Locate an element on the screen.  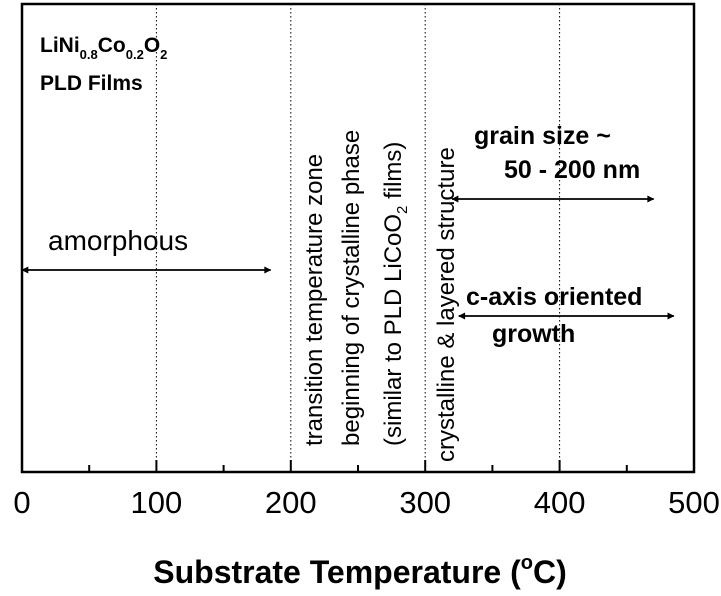
x-tick-label-0: 0 is located at coordinates (21, 502).